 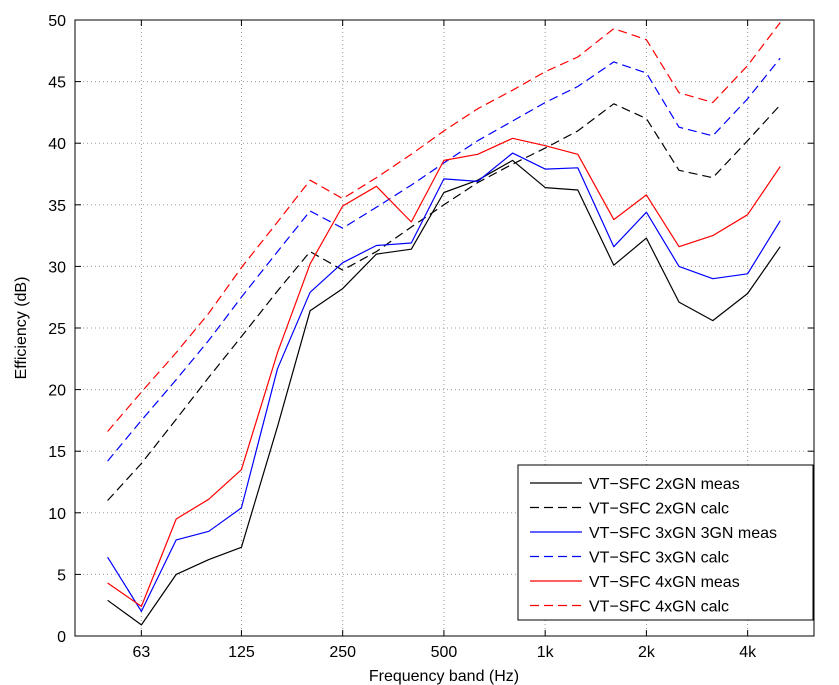 I want to click on y-tick-label: 45, so click(x=57, y=83).